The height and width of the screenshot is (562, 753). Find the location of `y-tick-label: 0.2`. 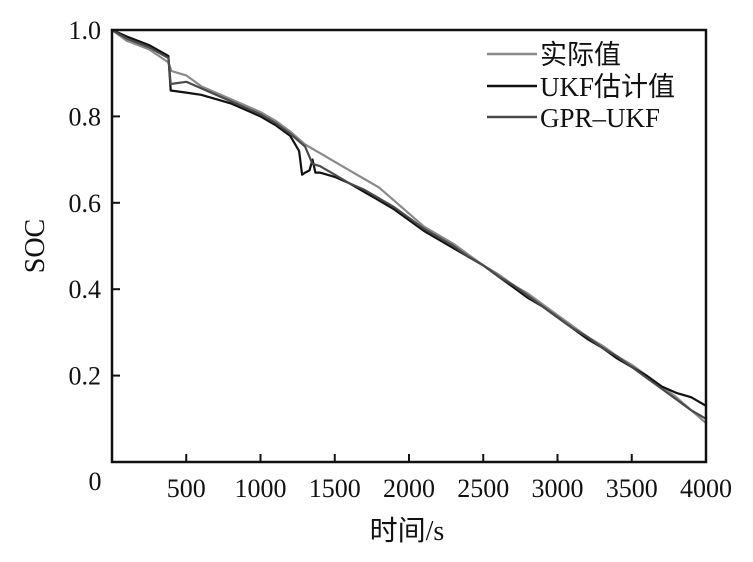

y-tick-label: 0.2 is located at coordinates (85, 376).